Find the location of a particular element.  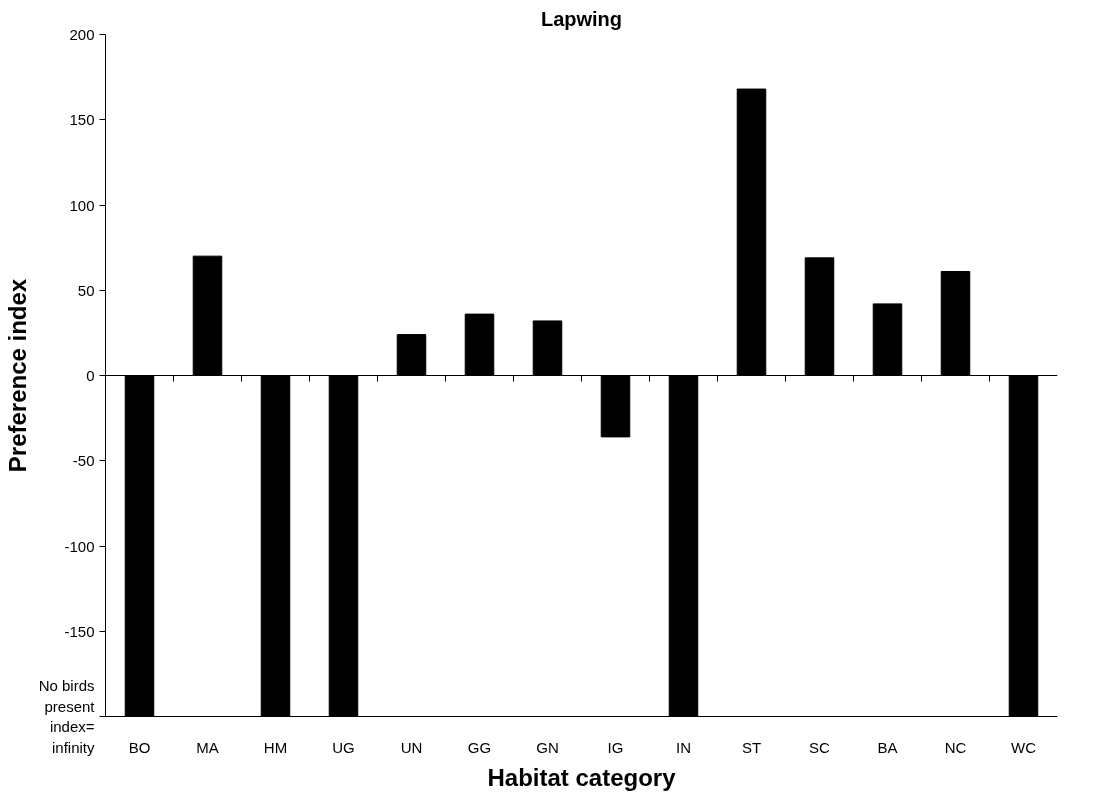

x-tick-label: GG is located at coordinates (479, 747).